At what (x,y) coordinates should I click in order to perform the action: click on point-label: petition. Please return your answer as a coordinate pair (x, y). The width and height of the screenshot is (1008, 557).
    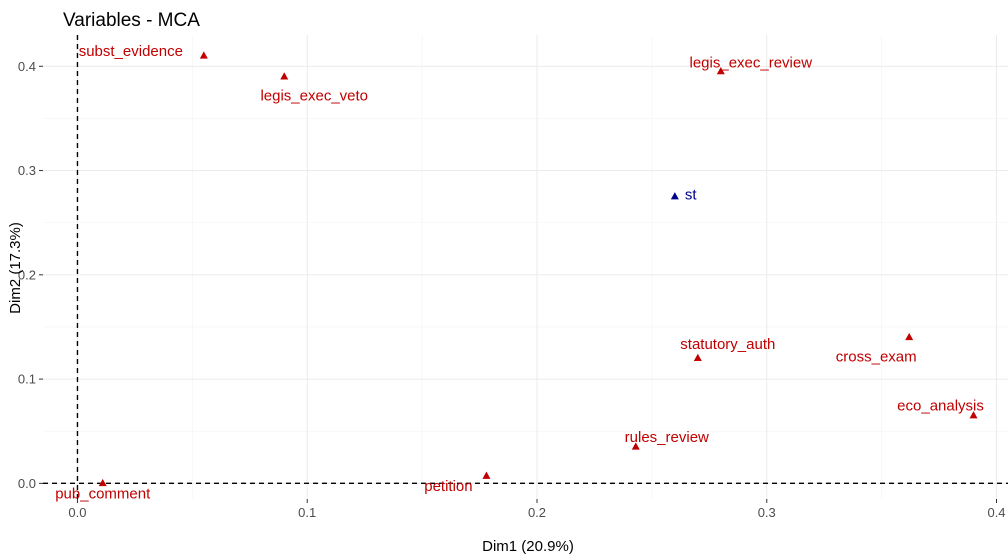
    Looking at the image, I should click on (448, 486).